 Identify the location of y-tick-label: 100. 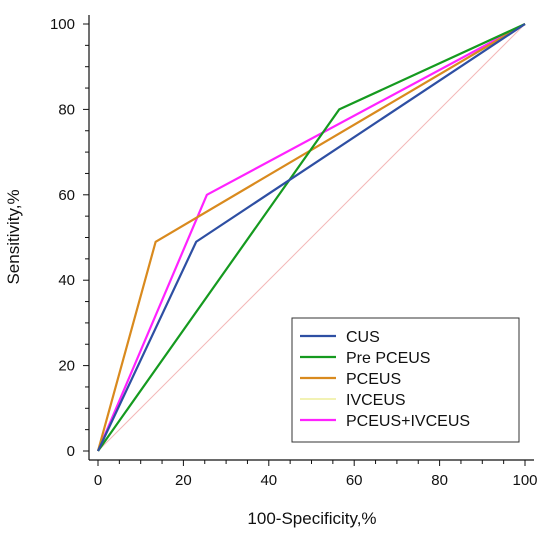
(62, 24).